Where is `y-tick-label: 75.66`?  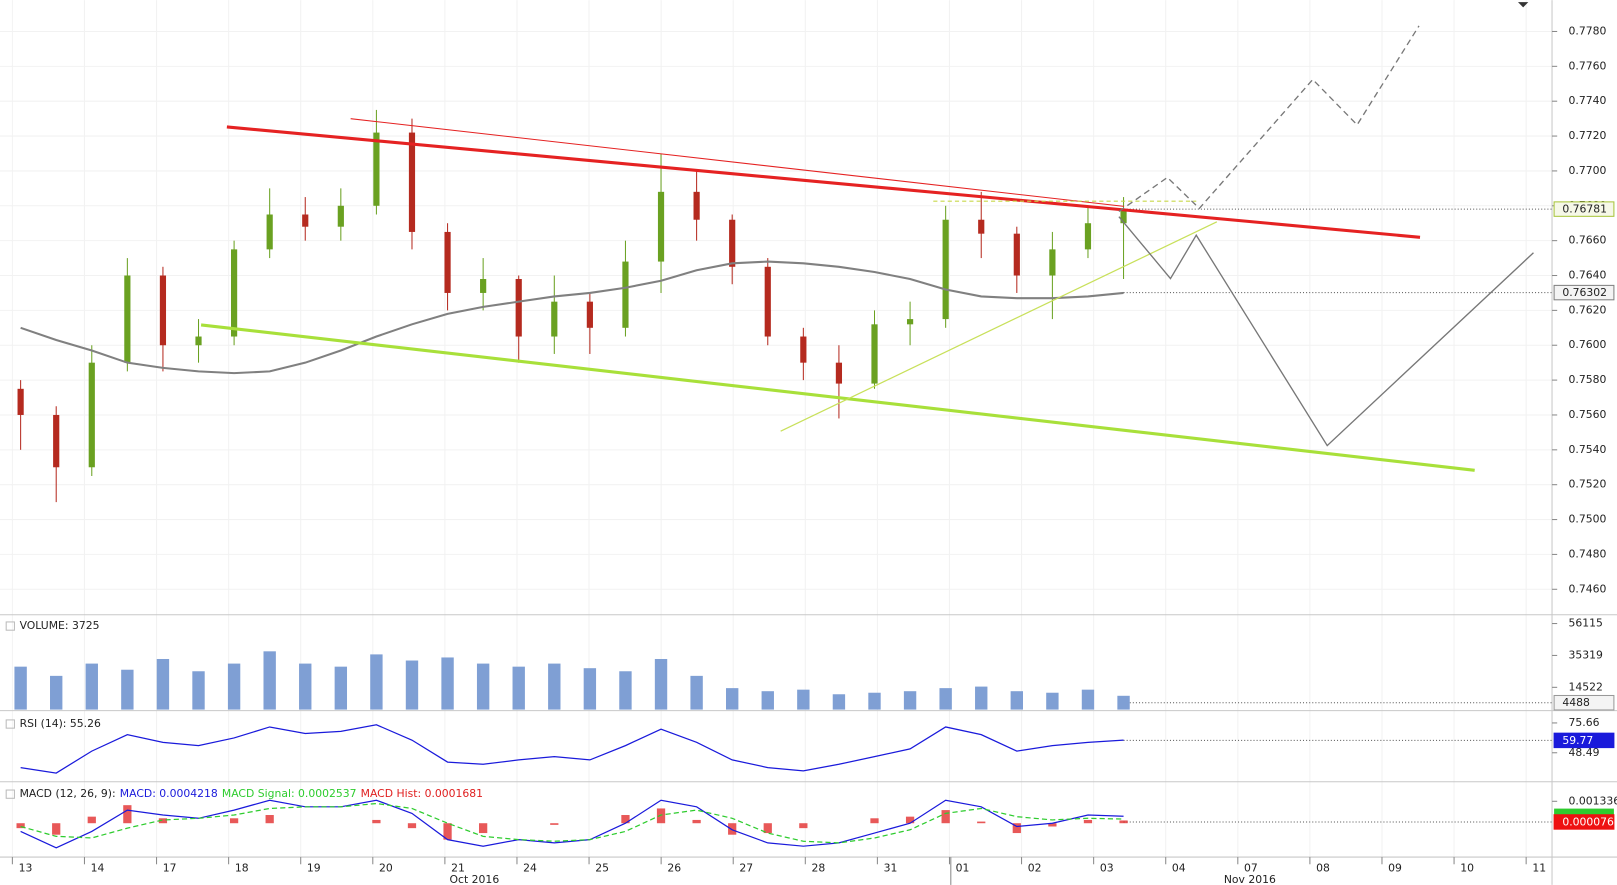
y-tick-label: 75.66 is located at coordinates (1584, 722).